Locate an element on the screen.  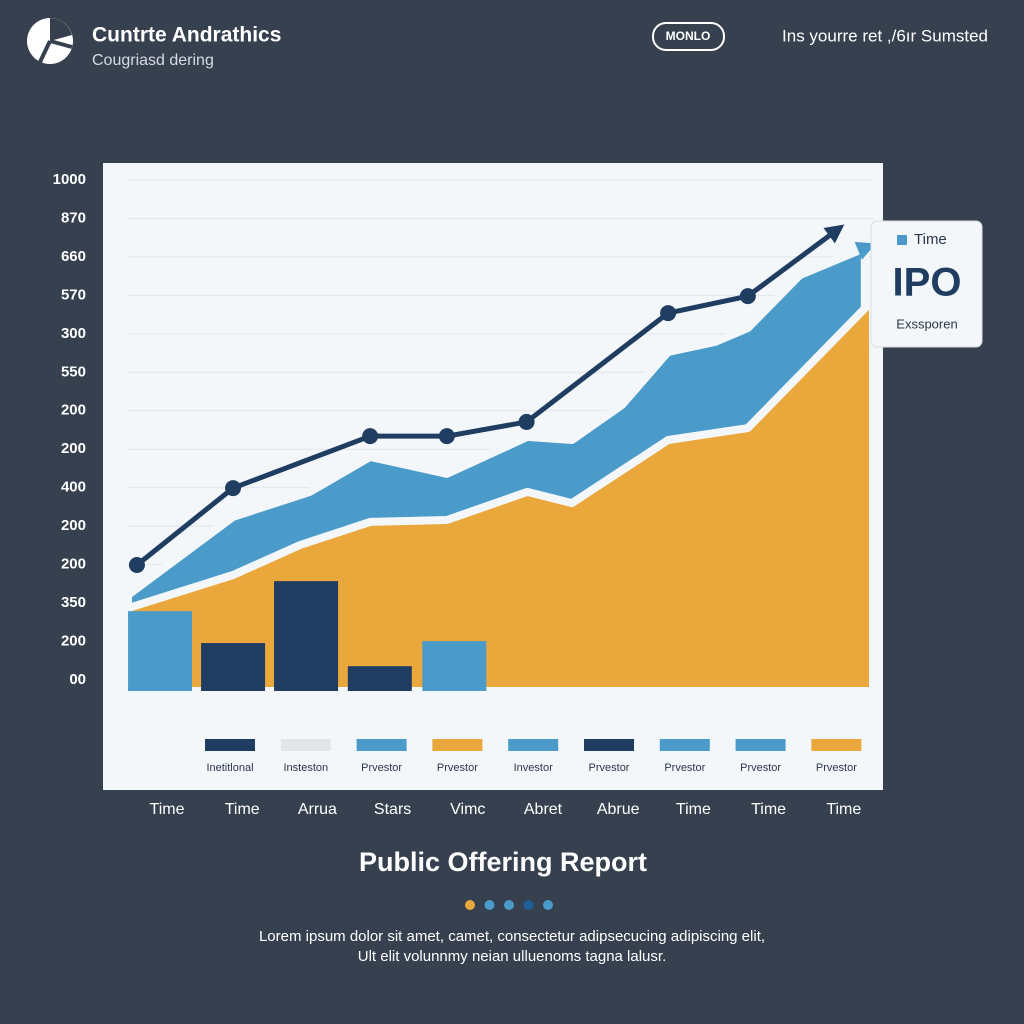
logo is located at coordinates (50, 41).